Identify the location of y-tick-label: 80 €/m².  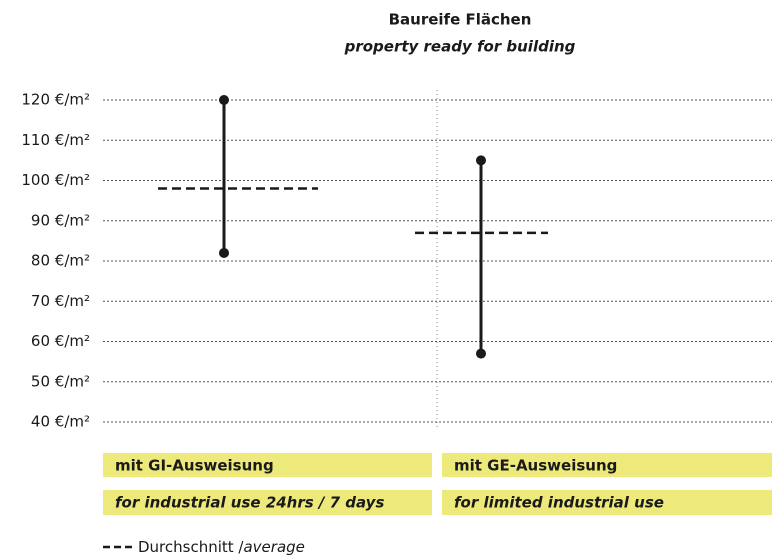
(60, 261).